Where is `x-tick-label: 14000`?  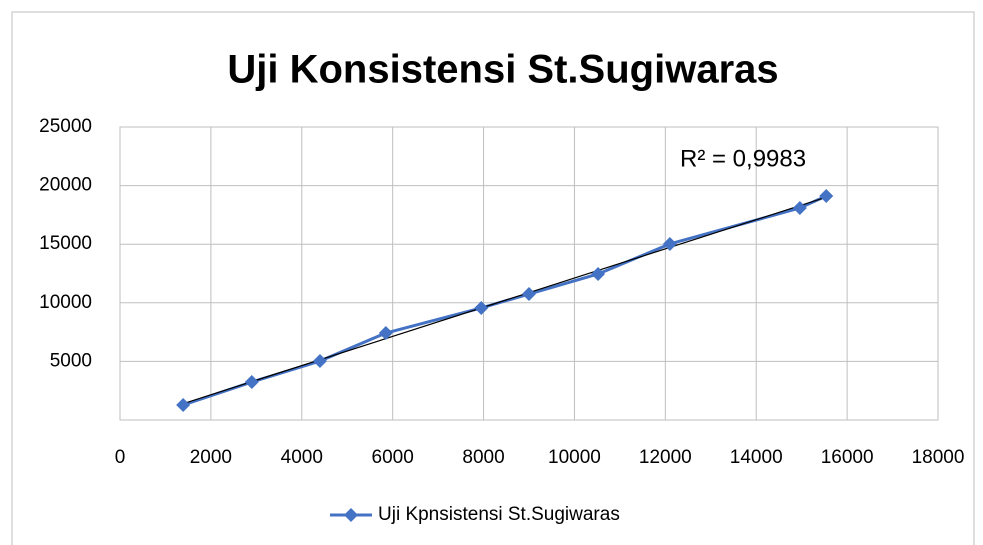
x-tick-label: 14000 is located at coordinates (756, 457).